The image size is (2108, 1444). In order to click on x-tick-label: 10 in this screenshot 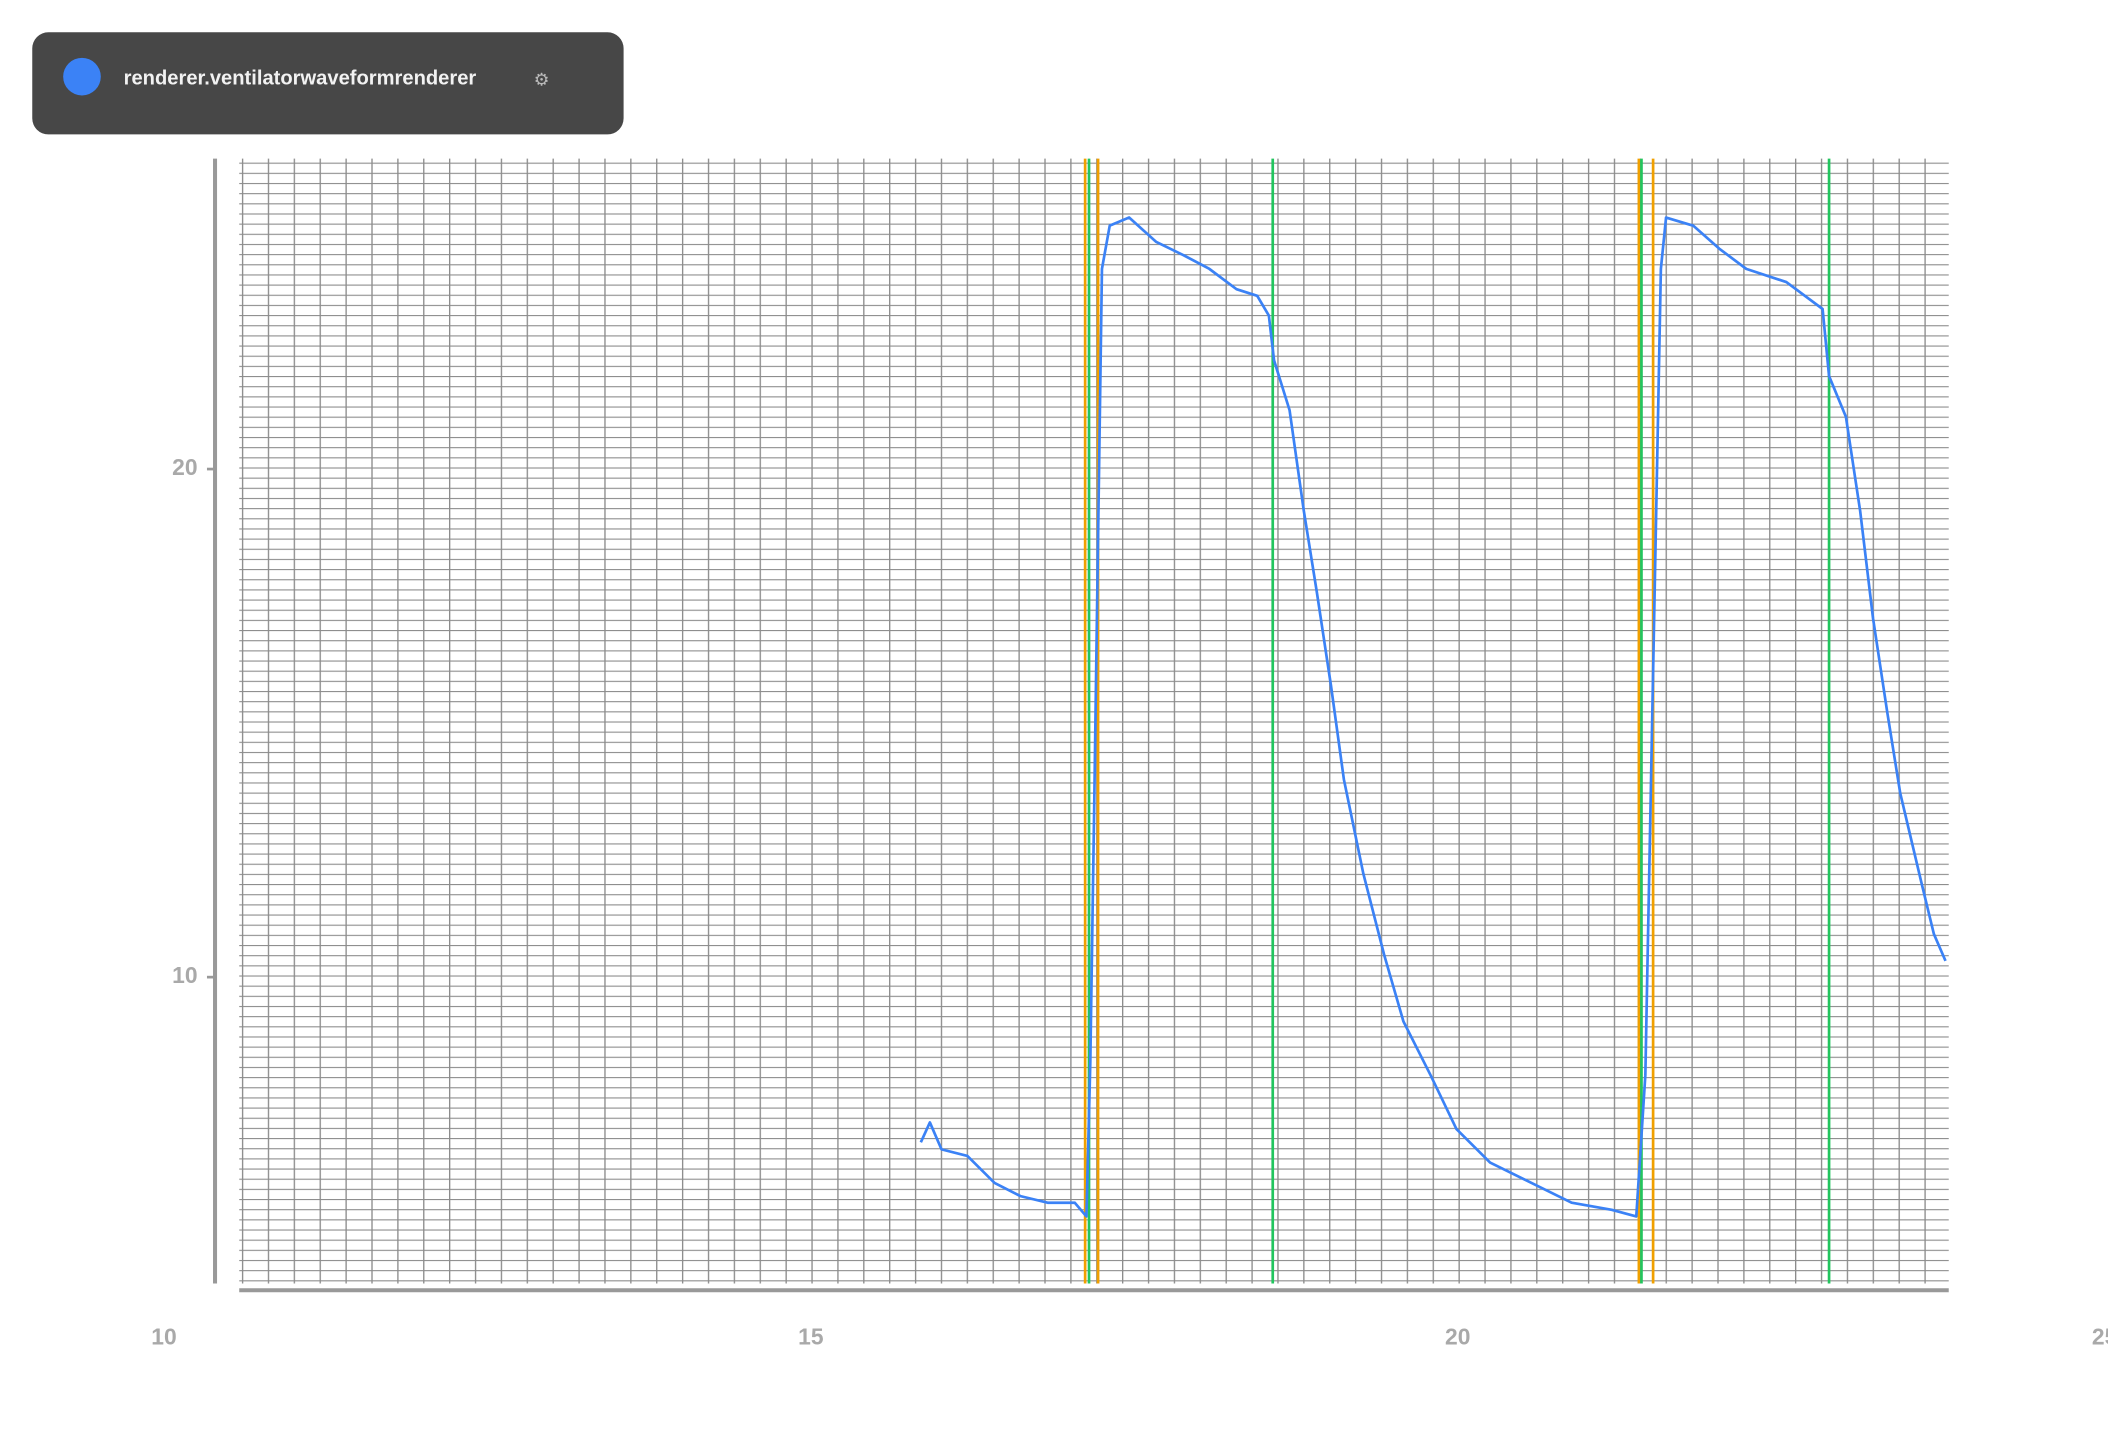, I will do `click(163, 1337)`.